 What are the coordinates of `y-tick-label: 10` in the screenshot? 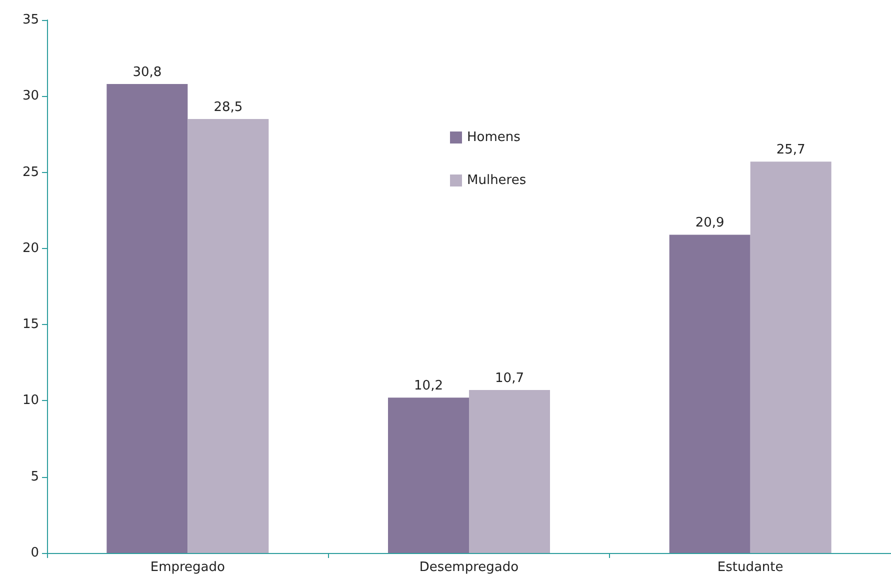 It's located at (30, 400).